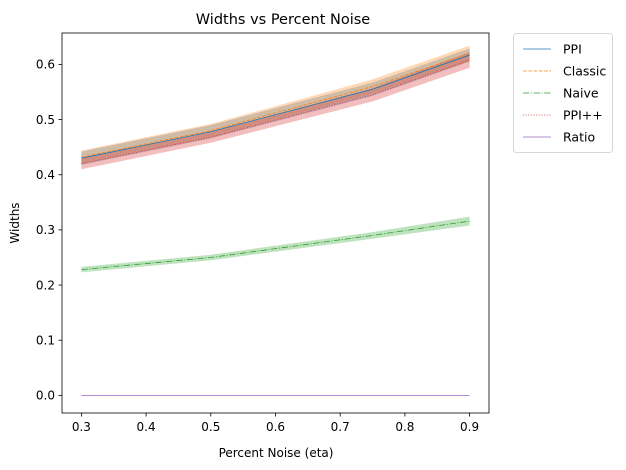 This screenshot has height=470, width=626. I want to click on legend-label: PPI, so click(572, 49).